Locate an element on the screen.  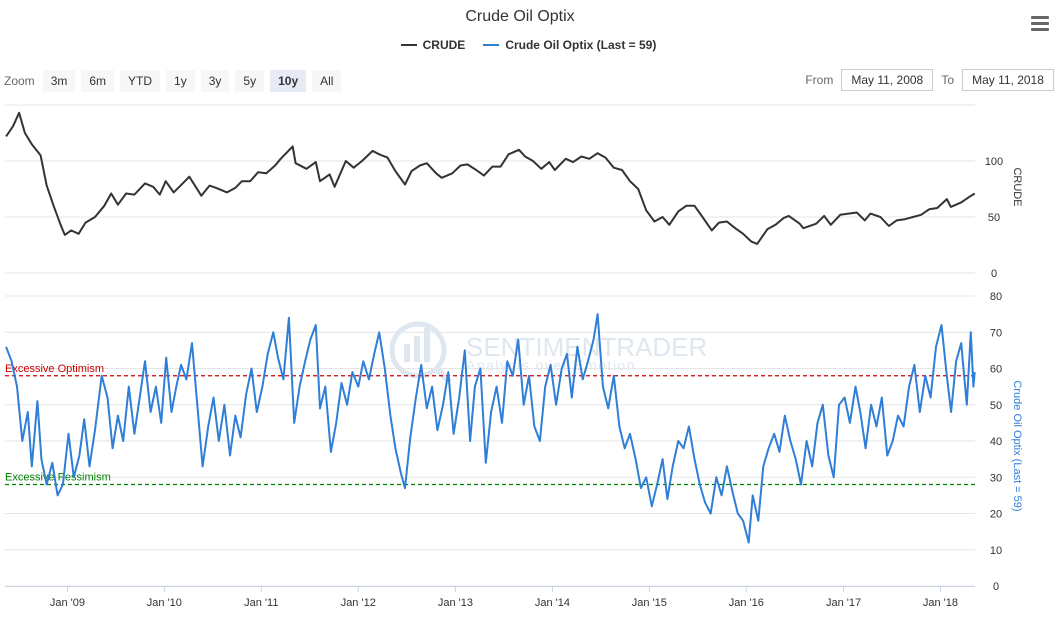
zoom-button-3y: 3y is located at coordinates (215, 81).